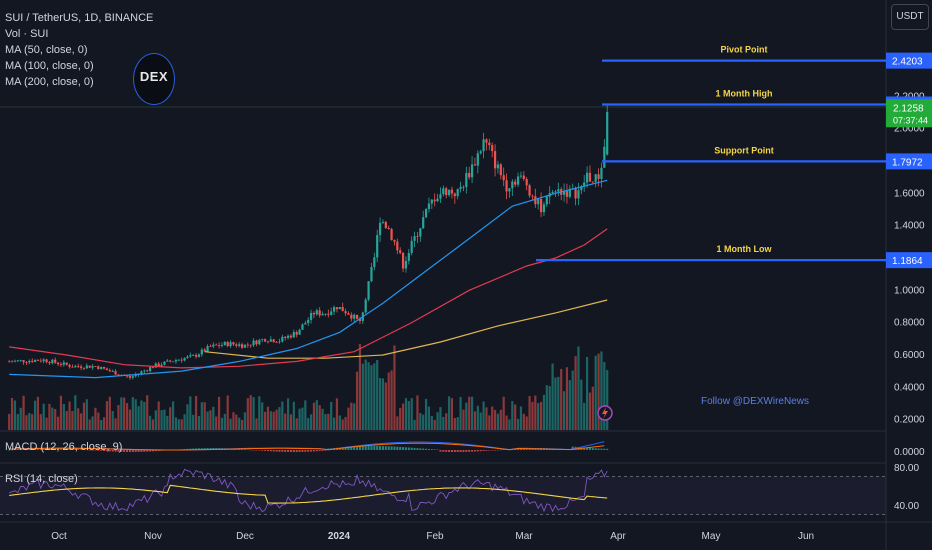 Image resolution: width=932 pixels, height=550 pixels. I want to click on macd-axis-tick: 0.0000, so click(909, 452).